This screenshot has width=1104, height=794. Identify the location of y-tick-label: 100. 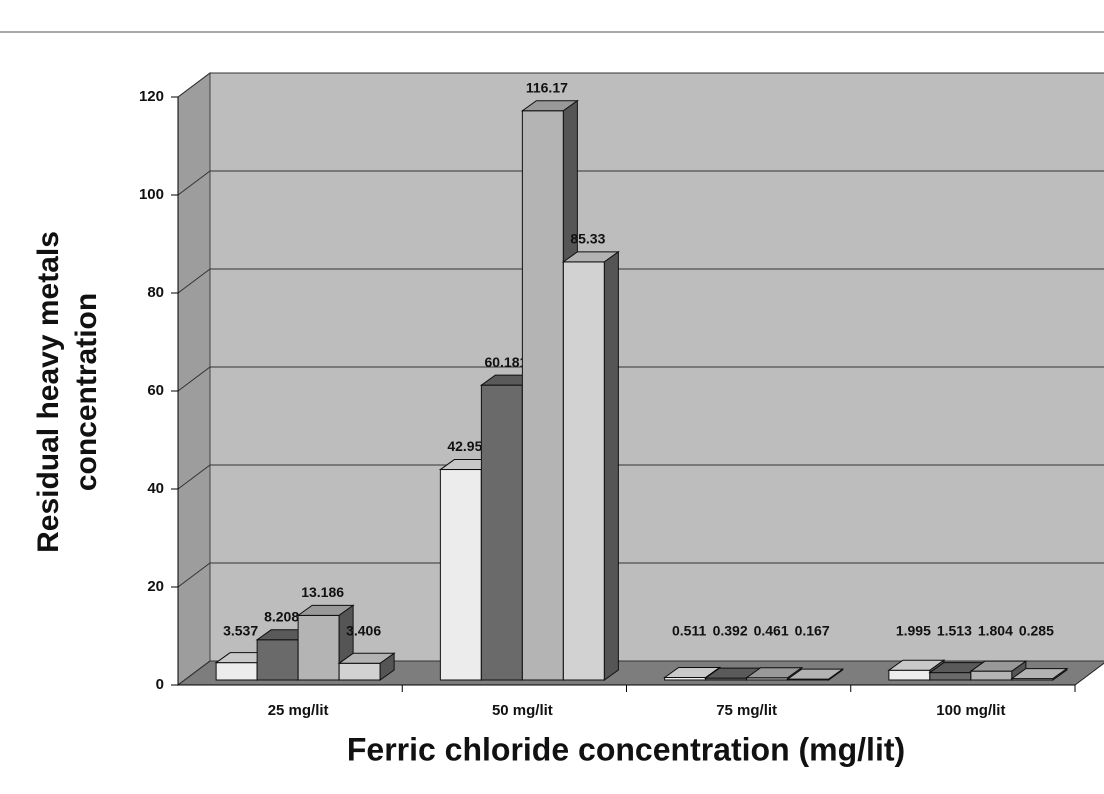
(151, 194).